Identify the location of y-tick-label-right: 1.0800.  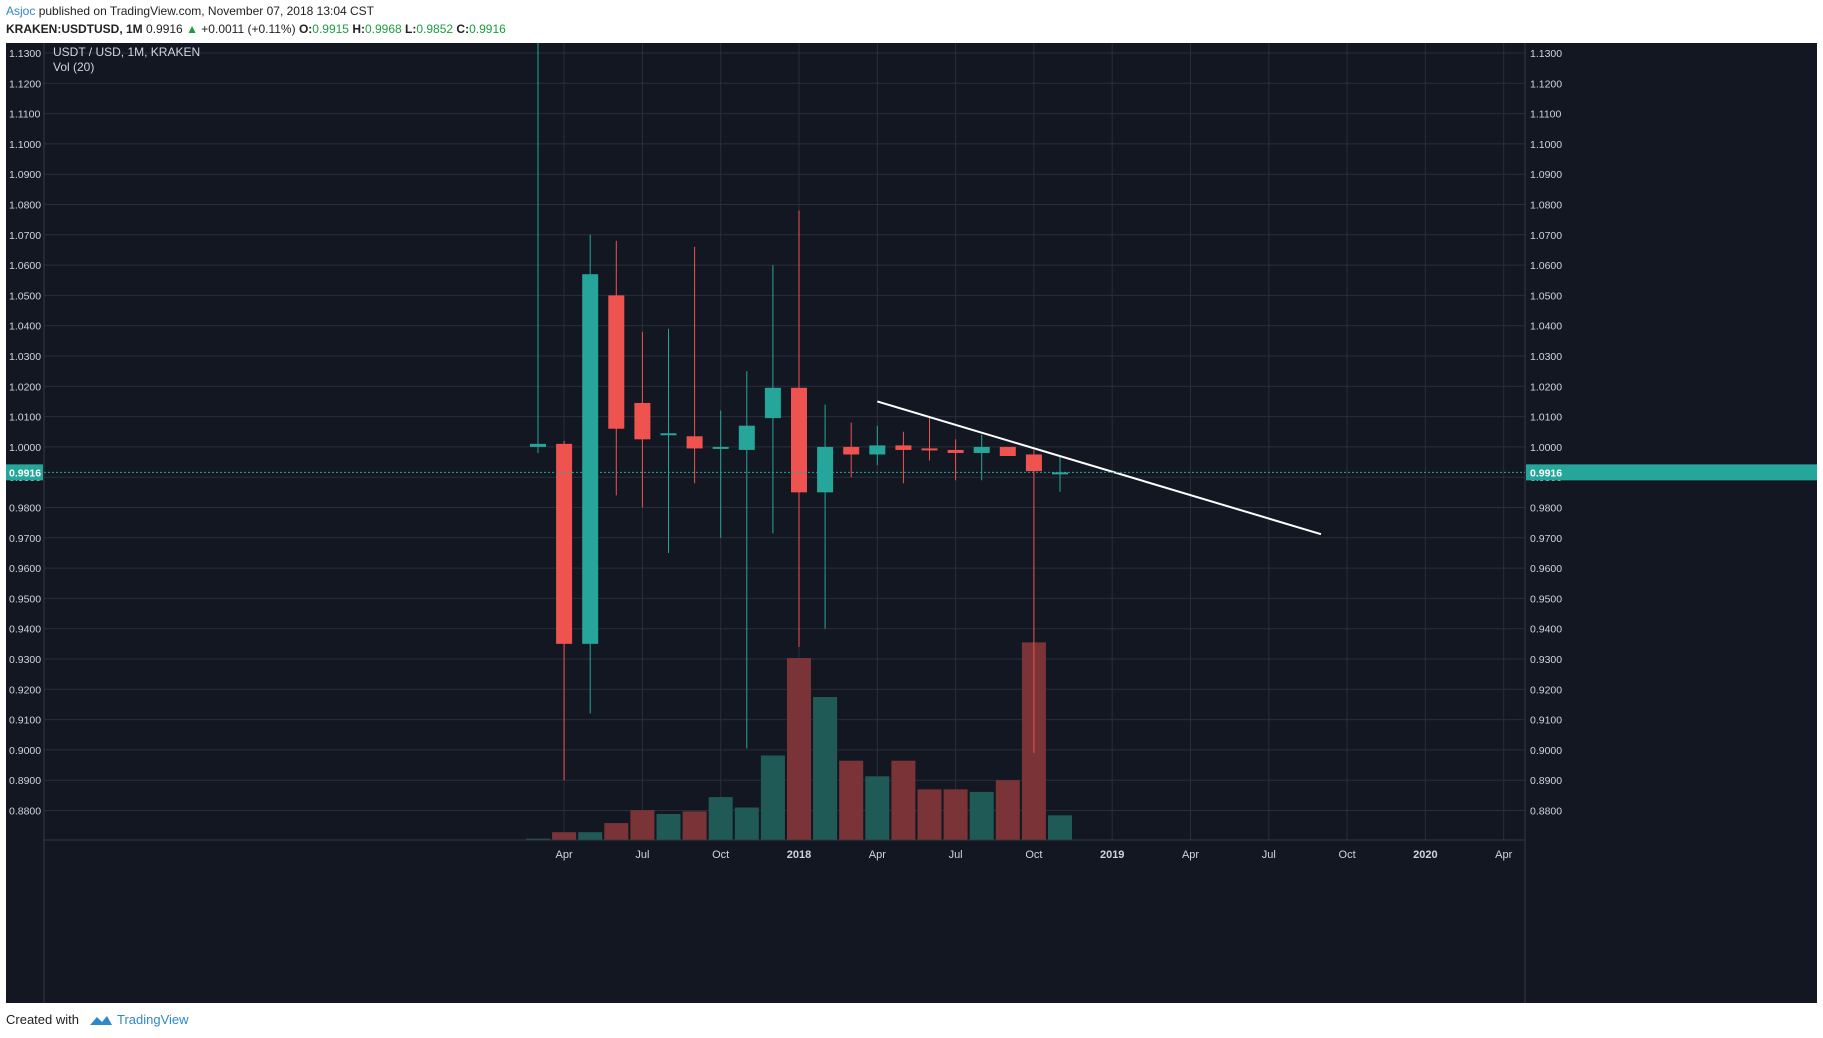
(1546, 206).